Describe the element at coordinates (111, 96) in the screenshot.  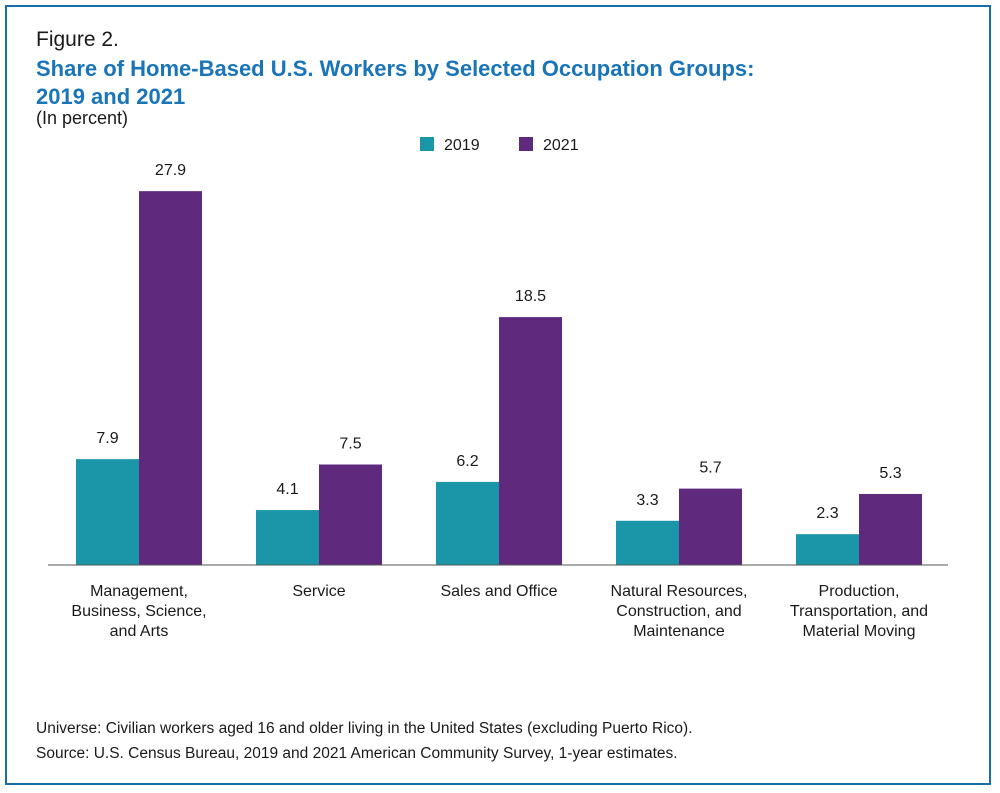
I see `chart-title-line-2: 2019 and 2021` at that location.